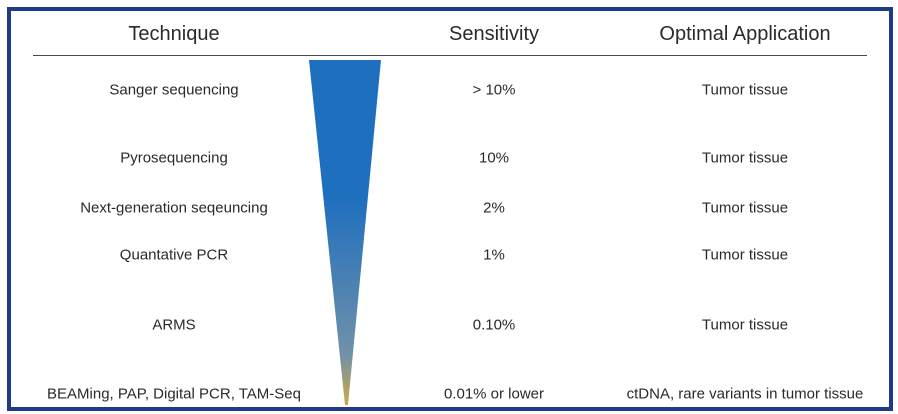 The width and height of the screenshot is (898, 414). Describe the element at coordinates (745, 34) in the screenshot. I see `header-application: Optimal Application` at that location.